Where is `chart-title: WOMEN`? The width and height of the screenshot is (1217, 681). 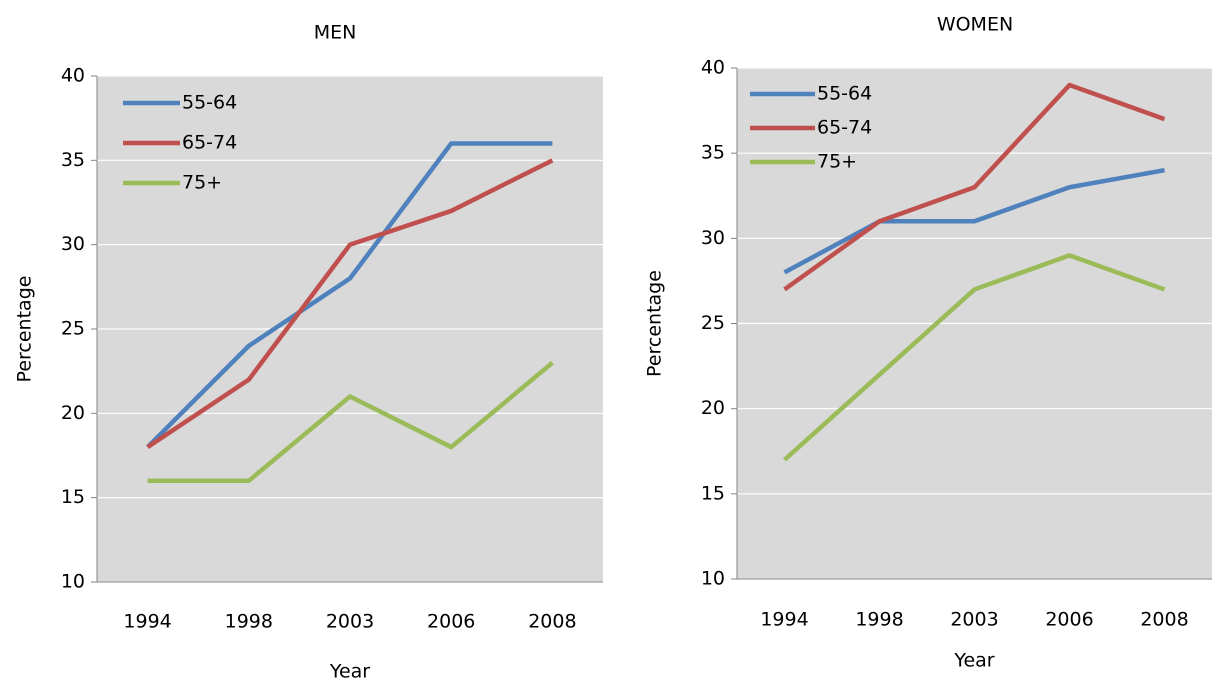 chart-title: WOMEN is located at coordinates (975, 25).